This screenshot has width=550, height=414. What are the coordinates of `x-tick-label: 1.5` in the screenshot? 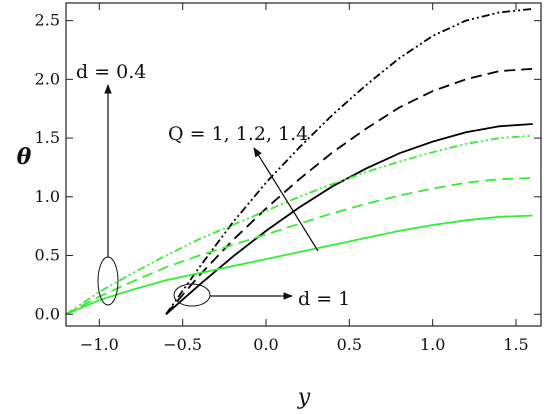 It's located at (515, 344).